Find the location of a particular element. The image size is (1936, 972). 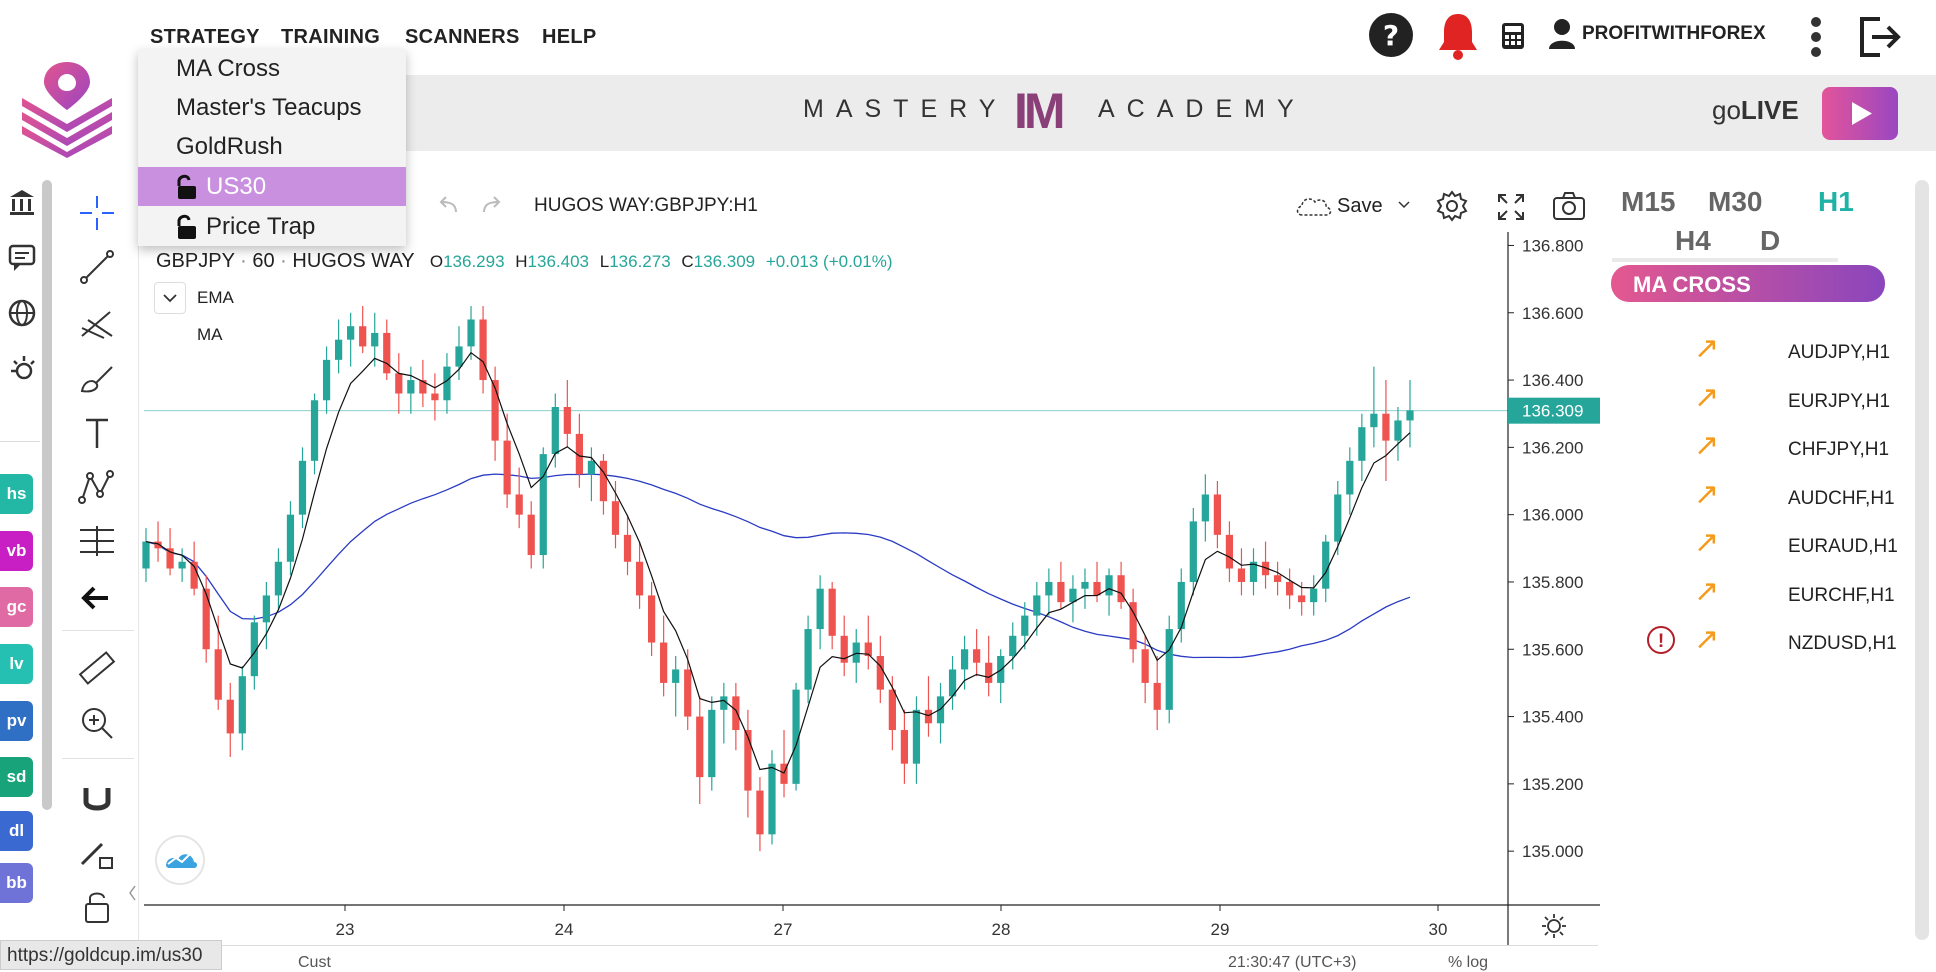

bell-icon is located at coordinates (1458, 35).